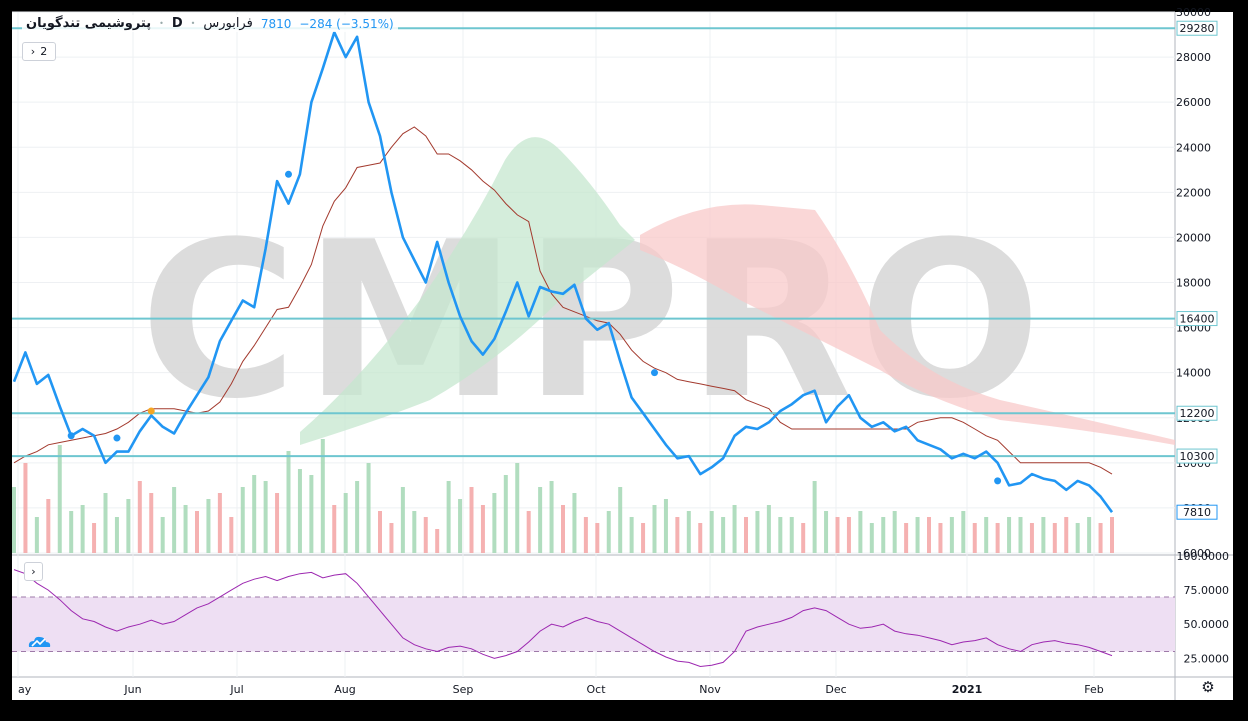 The width and height of the screenshot is (1248, 721). I want to click on rsi-series-line, so click(563, 618).